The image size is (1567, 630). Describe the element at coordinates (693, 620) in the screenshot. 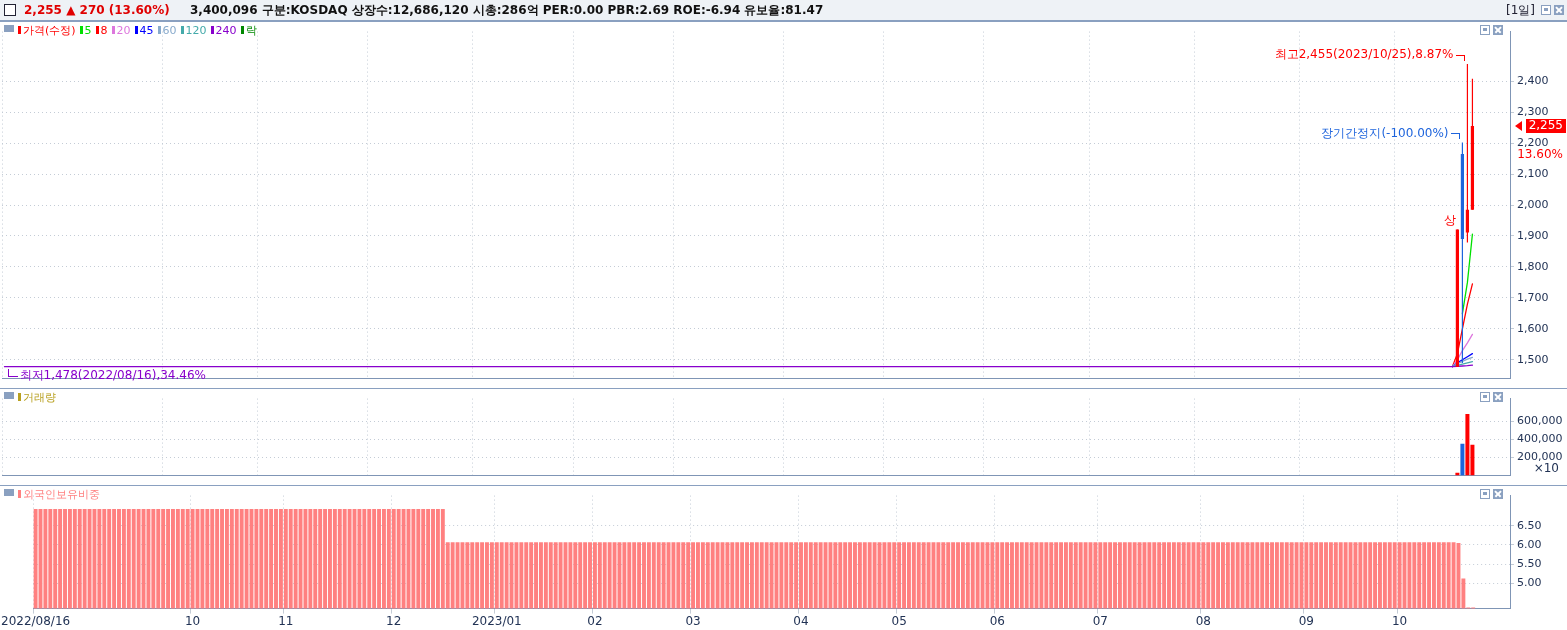

I see `x-tick-label: 03` at that location.